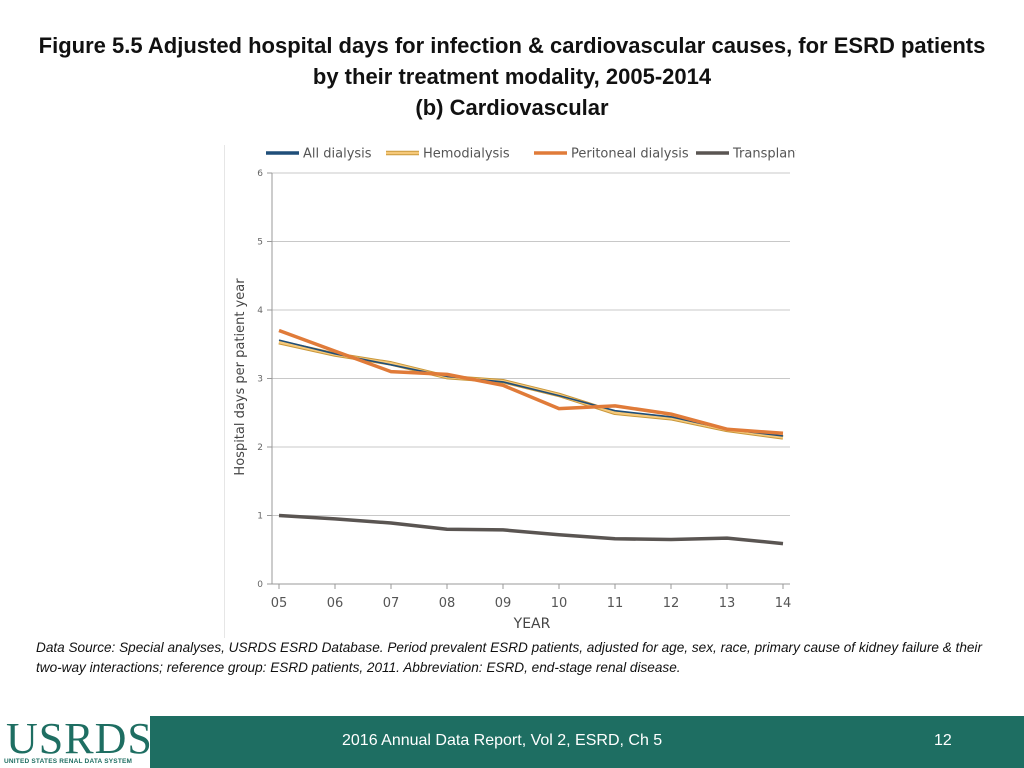 The image size is (1024, 768). Describe the element at coordinates (943, 740) in the screenshot. I see `page-number: 12` at that location.